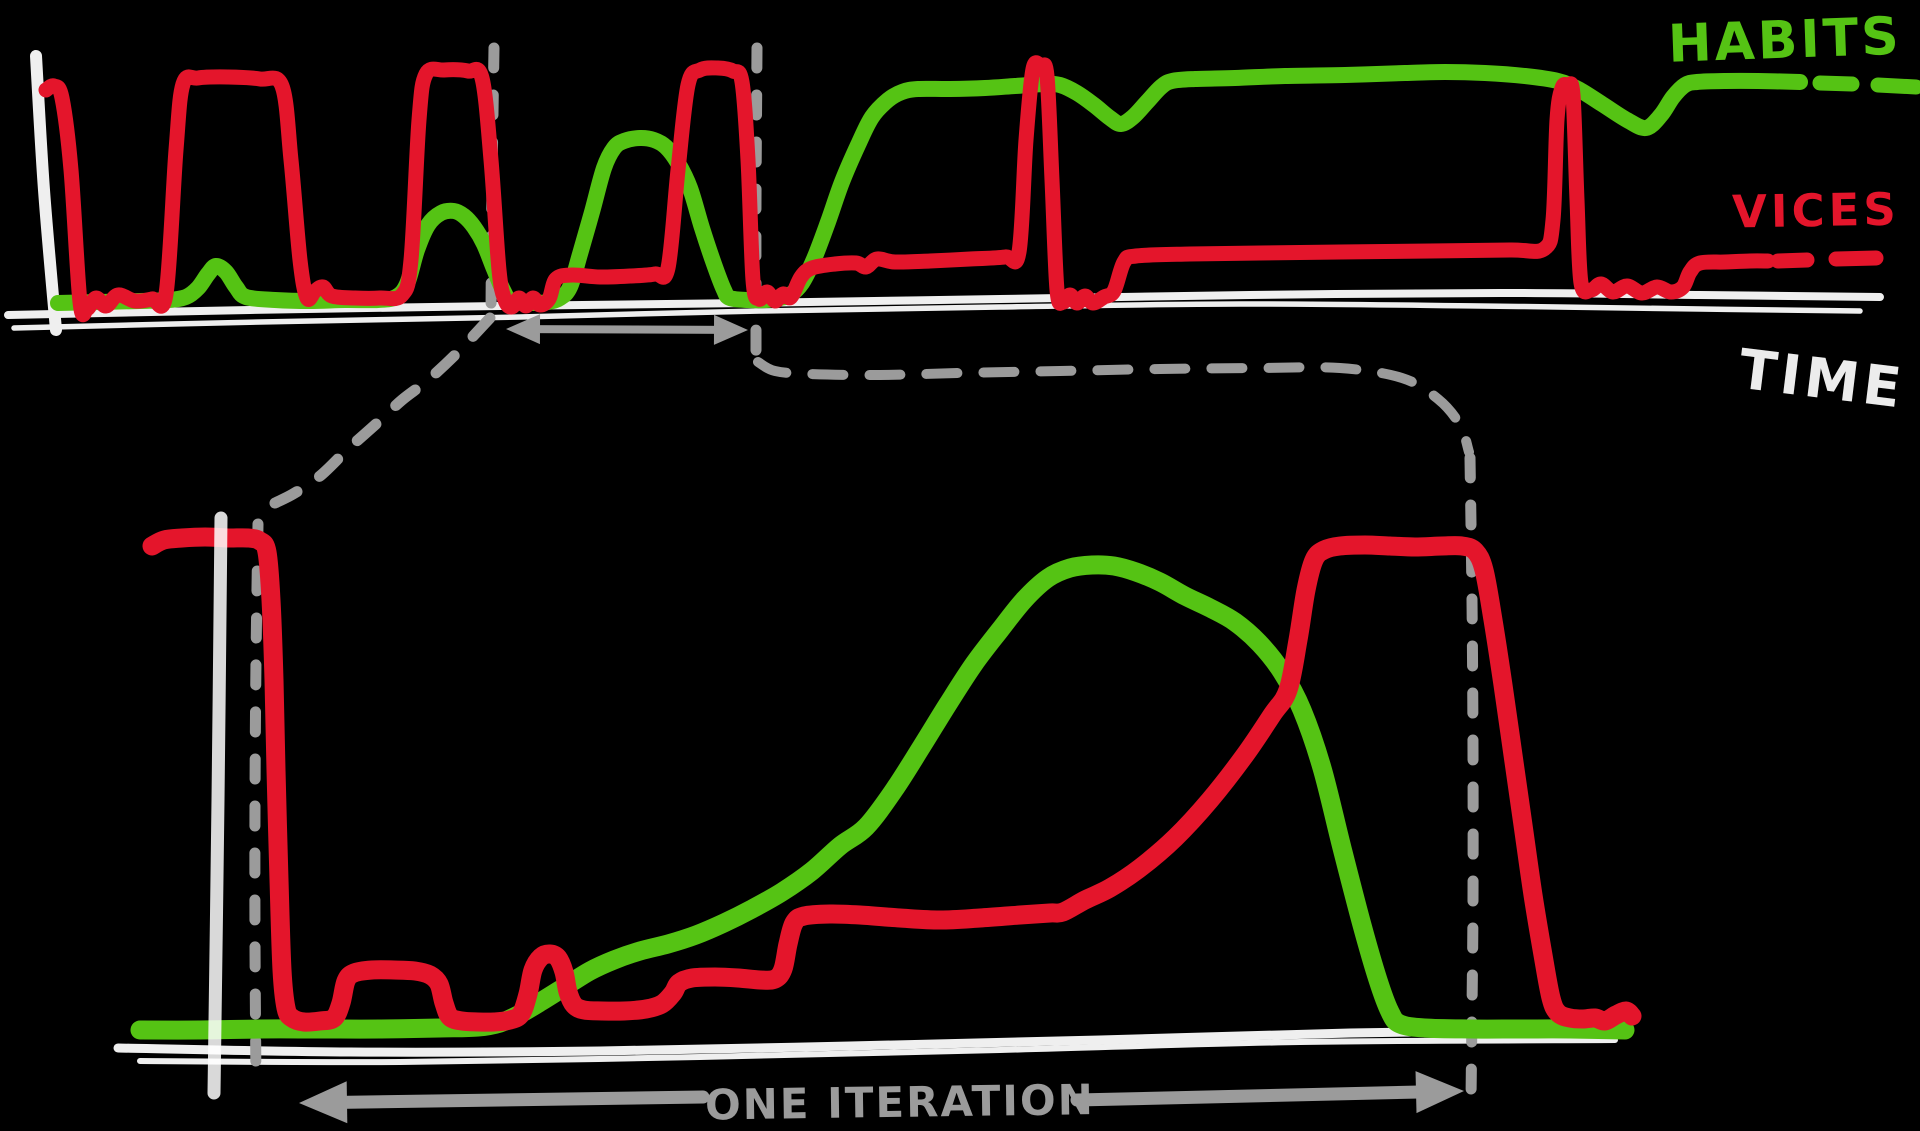 The height and width of the screenshot is (1131, 1920). Describe the element at coordinates (1471, 779) in the screenshot. I see `zoom-guide-right-vertical` at that location.